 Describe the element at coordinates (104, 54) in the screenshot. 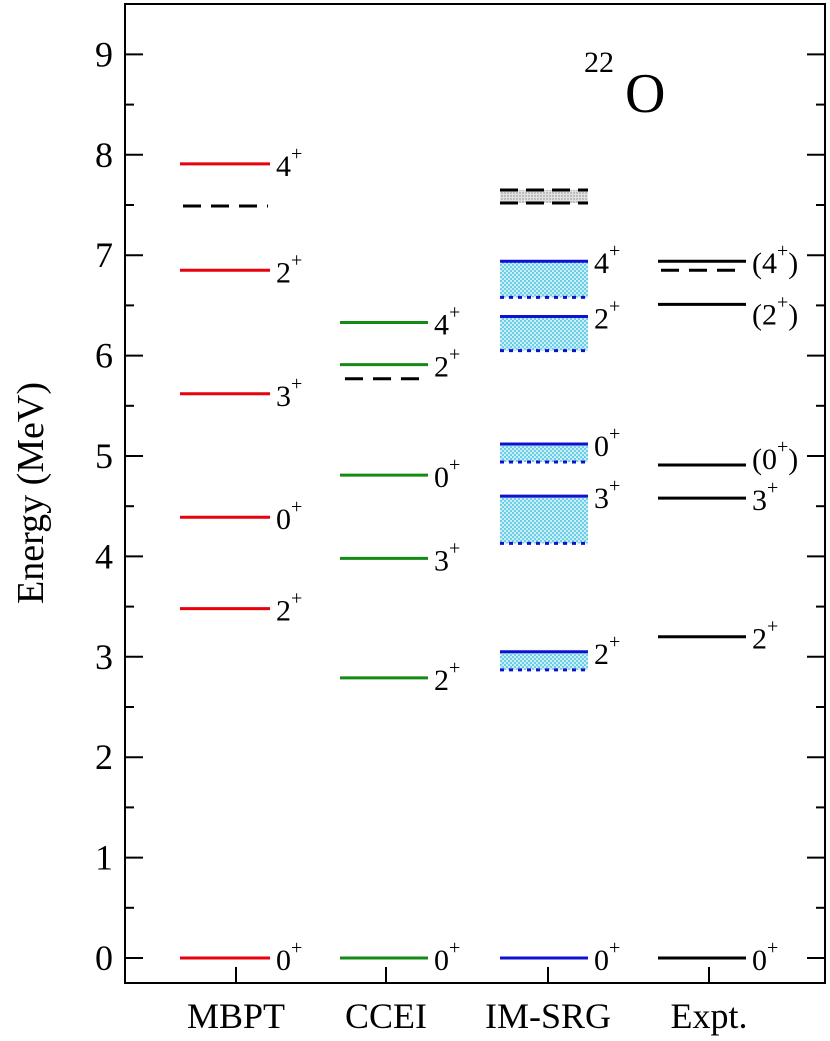

I see `y-tick-label: 9` at that location.